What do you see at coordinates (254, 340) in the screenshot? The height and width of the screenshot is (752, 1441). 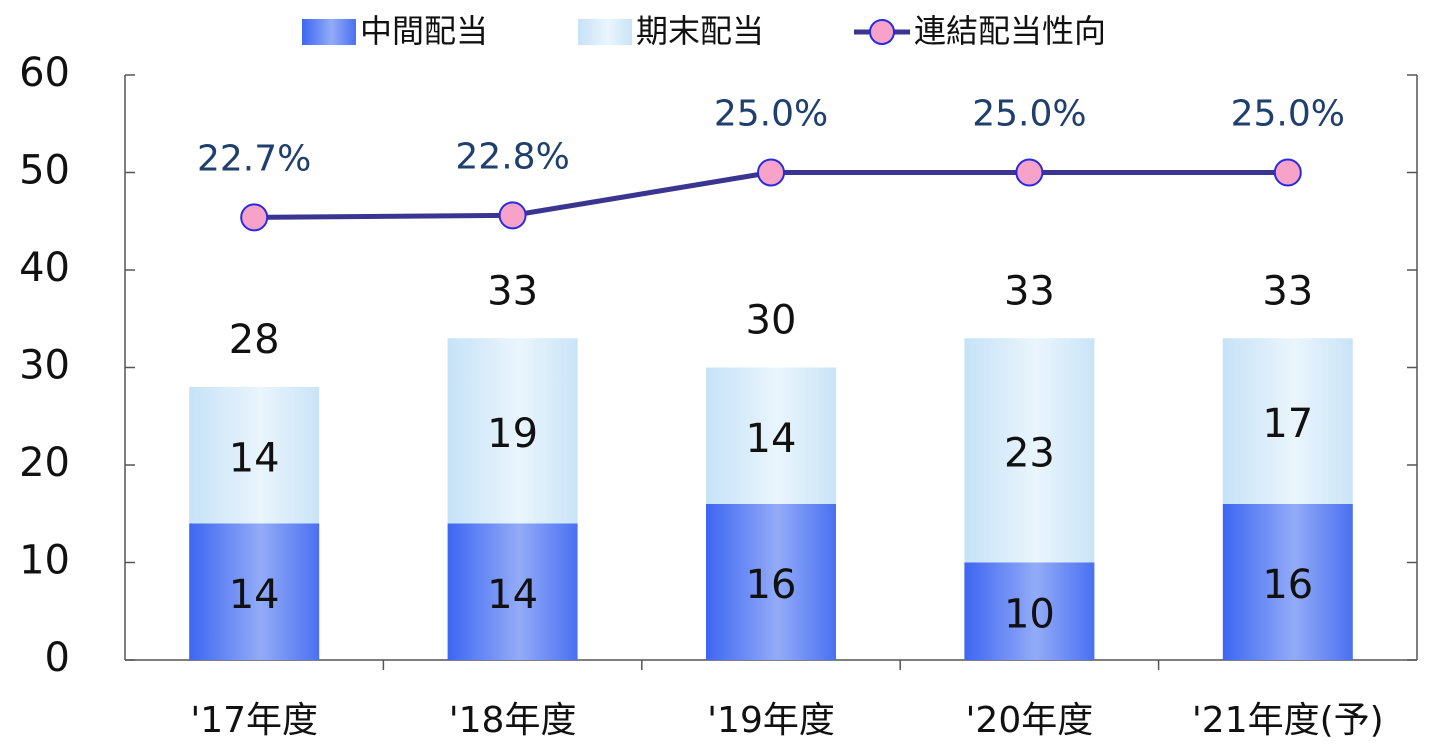 I see `total-label: 28` at bounding box center [254, 340].